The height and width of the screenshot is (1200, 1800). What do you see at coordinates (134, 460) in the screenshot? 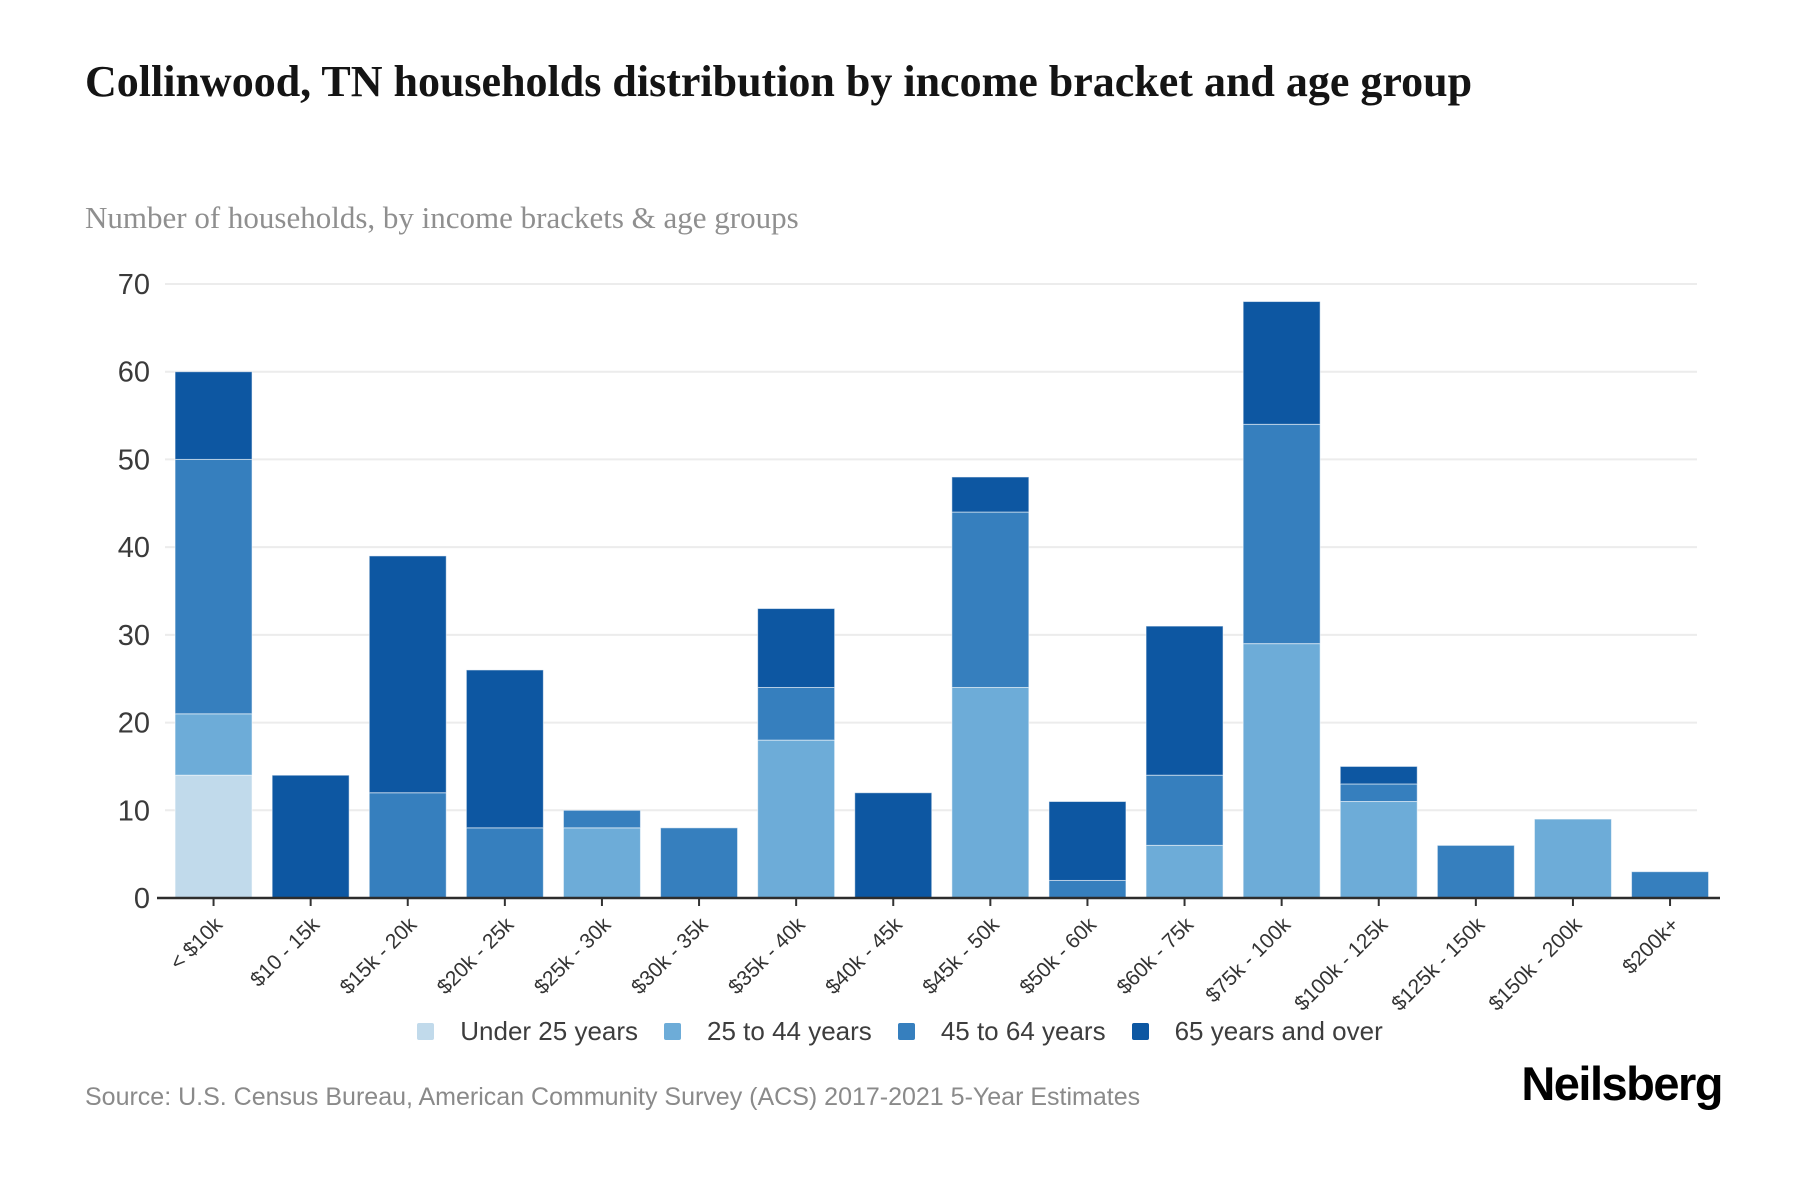
I see `y-tick-label: 50` at bounding box center [134, 460].